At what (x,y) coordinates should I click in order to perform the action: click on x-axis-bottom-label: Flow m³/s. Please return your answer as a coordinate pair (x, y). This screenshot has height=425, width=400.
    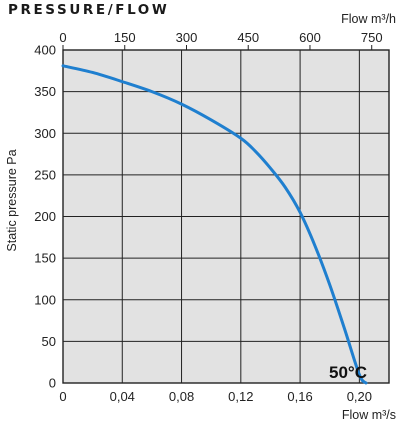
    Looking at the image, I should click on (369, 415).